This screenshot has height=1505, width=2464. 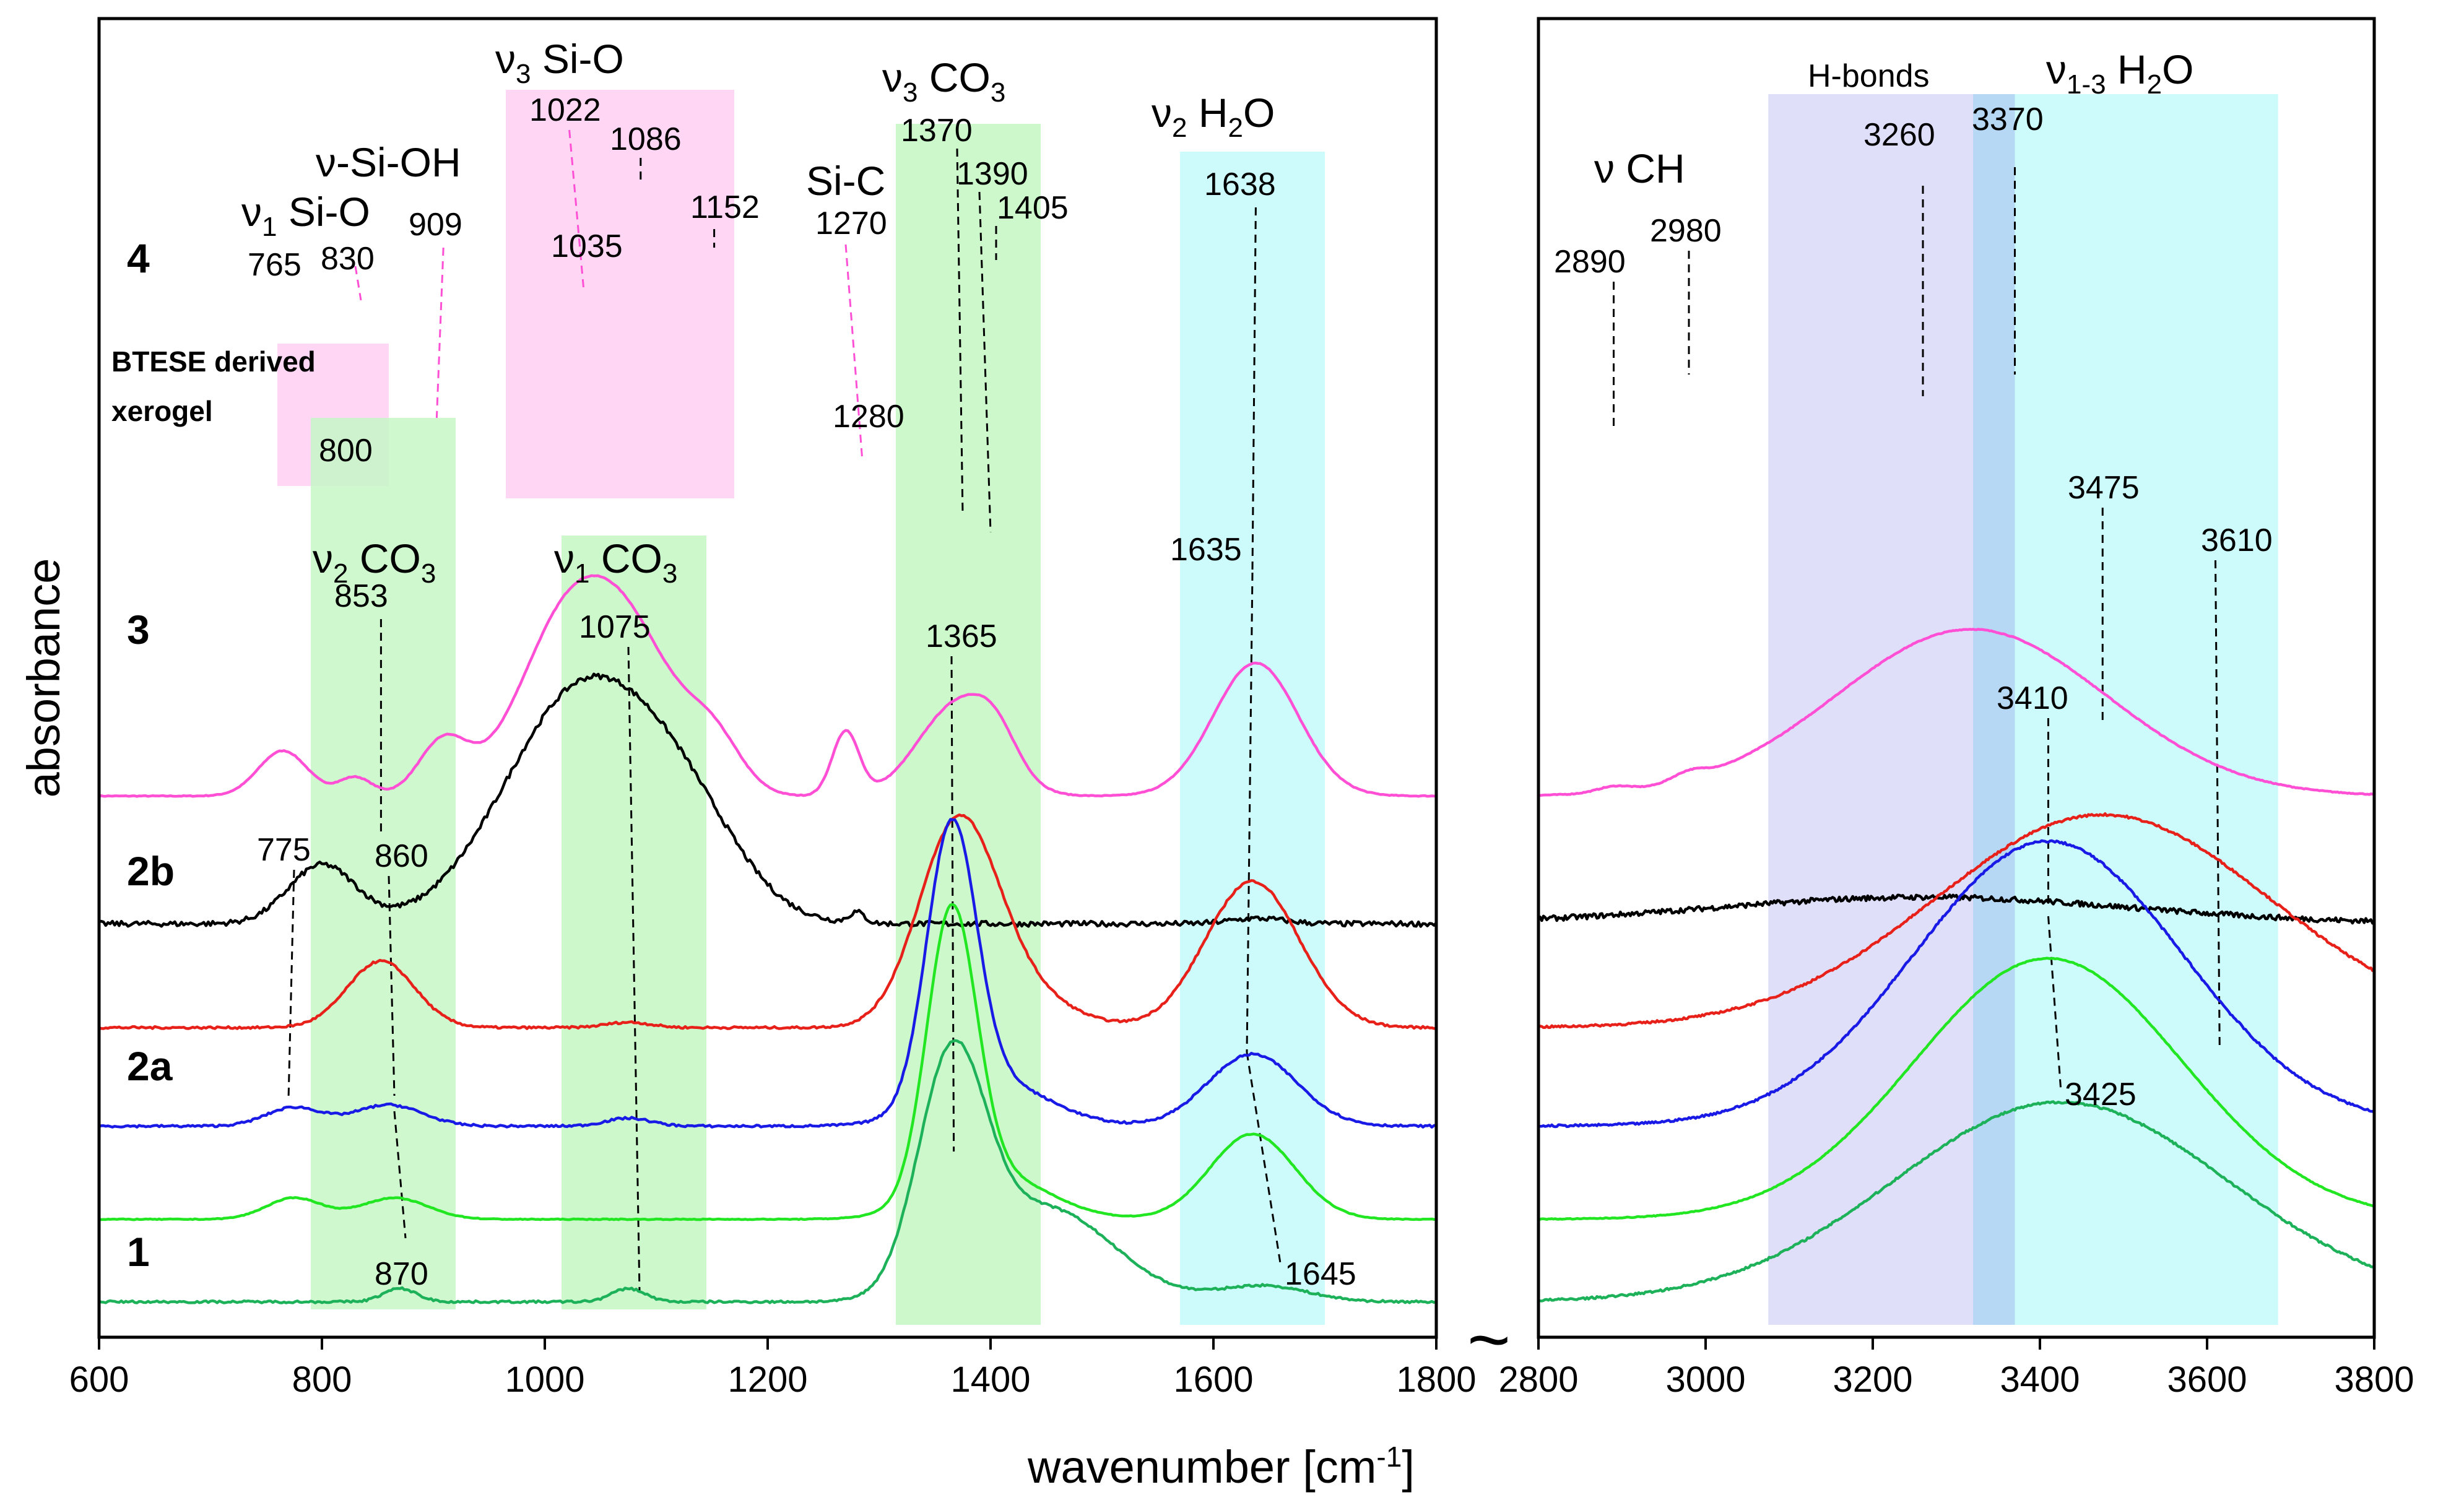 What do you see at coordinates (1213, 1380) in the screenshot?
I see `x-tick-label-left: 1600` at bounding box center [1213, 1380].